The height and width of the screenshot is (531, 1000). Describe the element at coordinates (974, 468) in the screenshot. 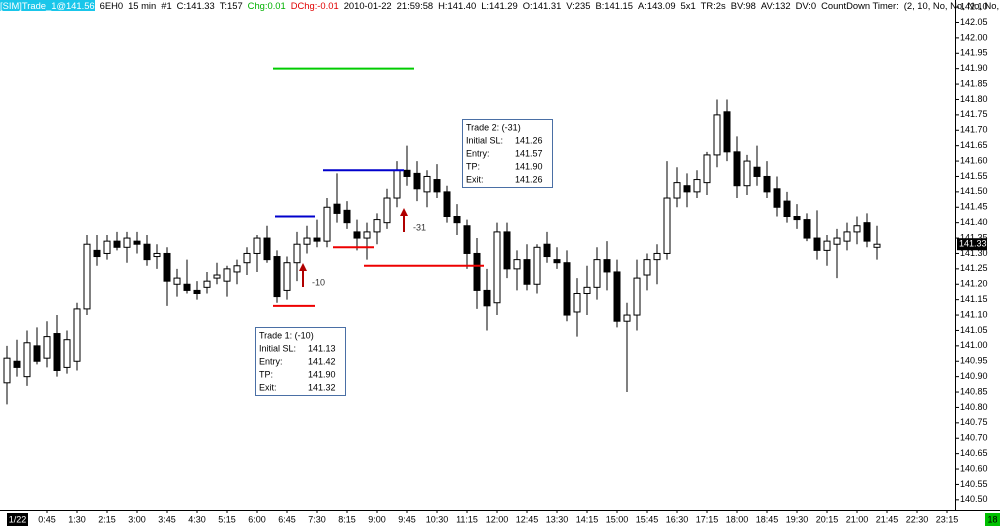

I see `y-tick-label: 140.60` at that location.